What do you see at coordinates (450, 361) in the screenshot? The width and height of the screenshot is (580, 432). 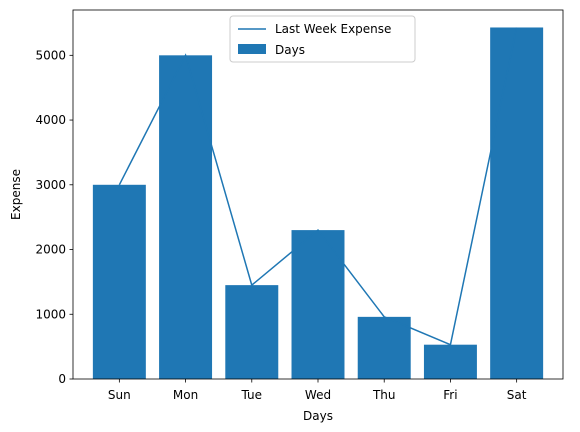 I see `bar-fri` at bounding box center [450, 361].